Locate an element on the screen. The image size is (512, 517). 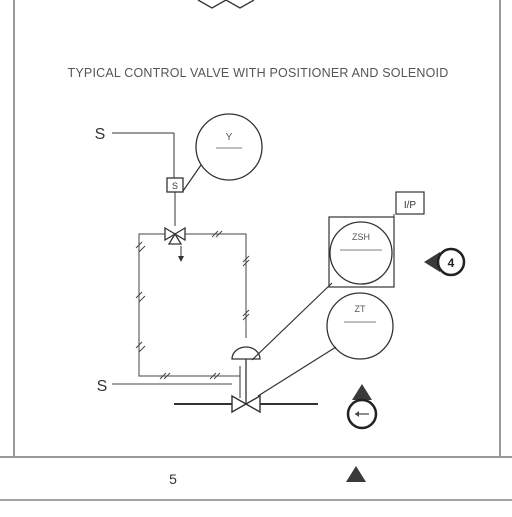
pneumatic-signal-loop is located at coordinates (192, 305).